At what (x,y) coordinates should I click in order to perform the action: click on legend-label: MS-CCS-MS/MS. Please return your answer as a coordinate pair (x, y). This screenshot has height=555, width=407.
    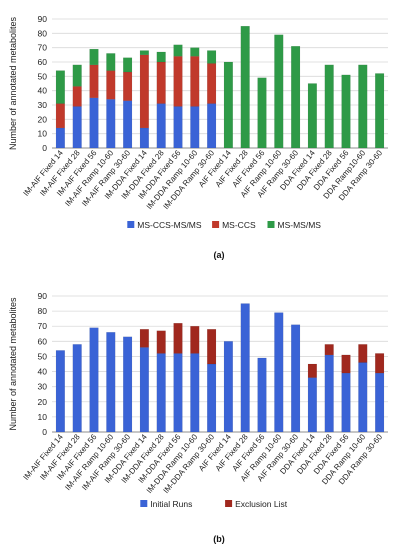
    Looking at the image, I should click on (169, 225).